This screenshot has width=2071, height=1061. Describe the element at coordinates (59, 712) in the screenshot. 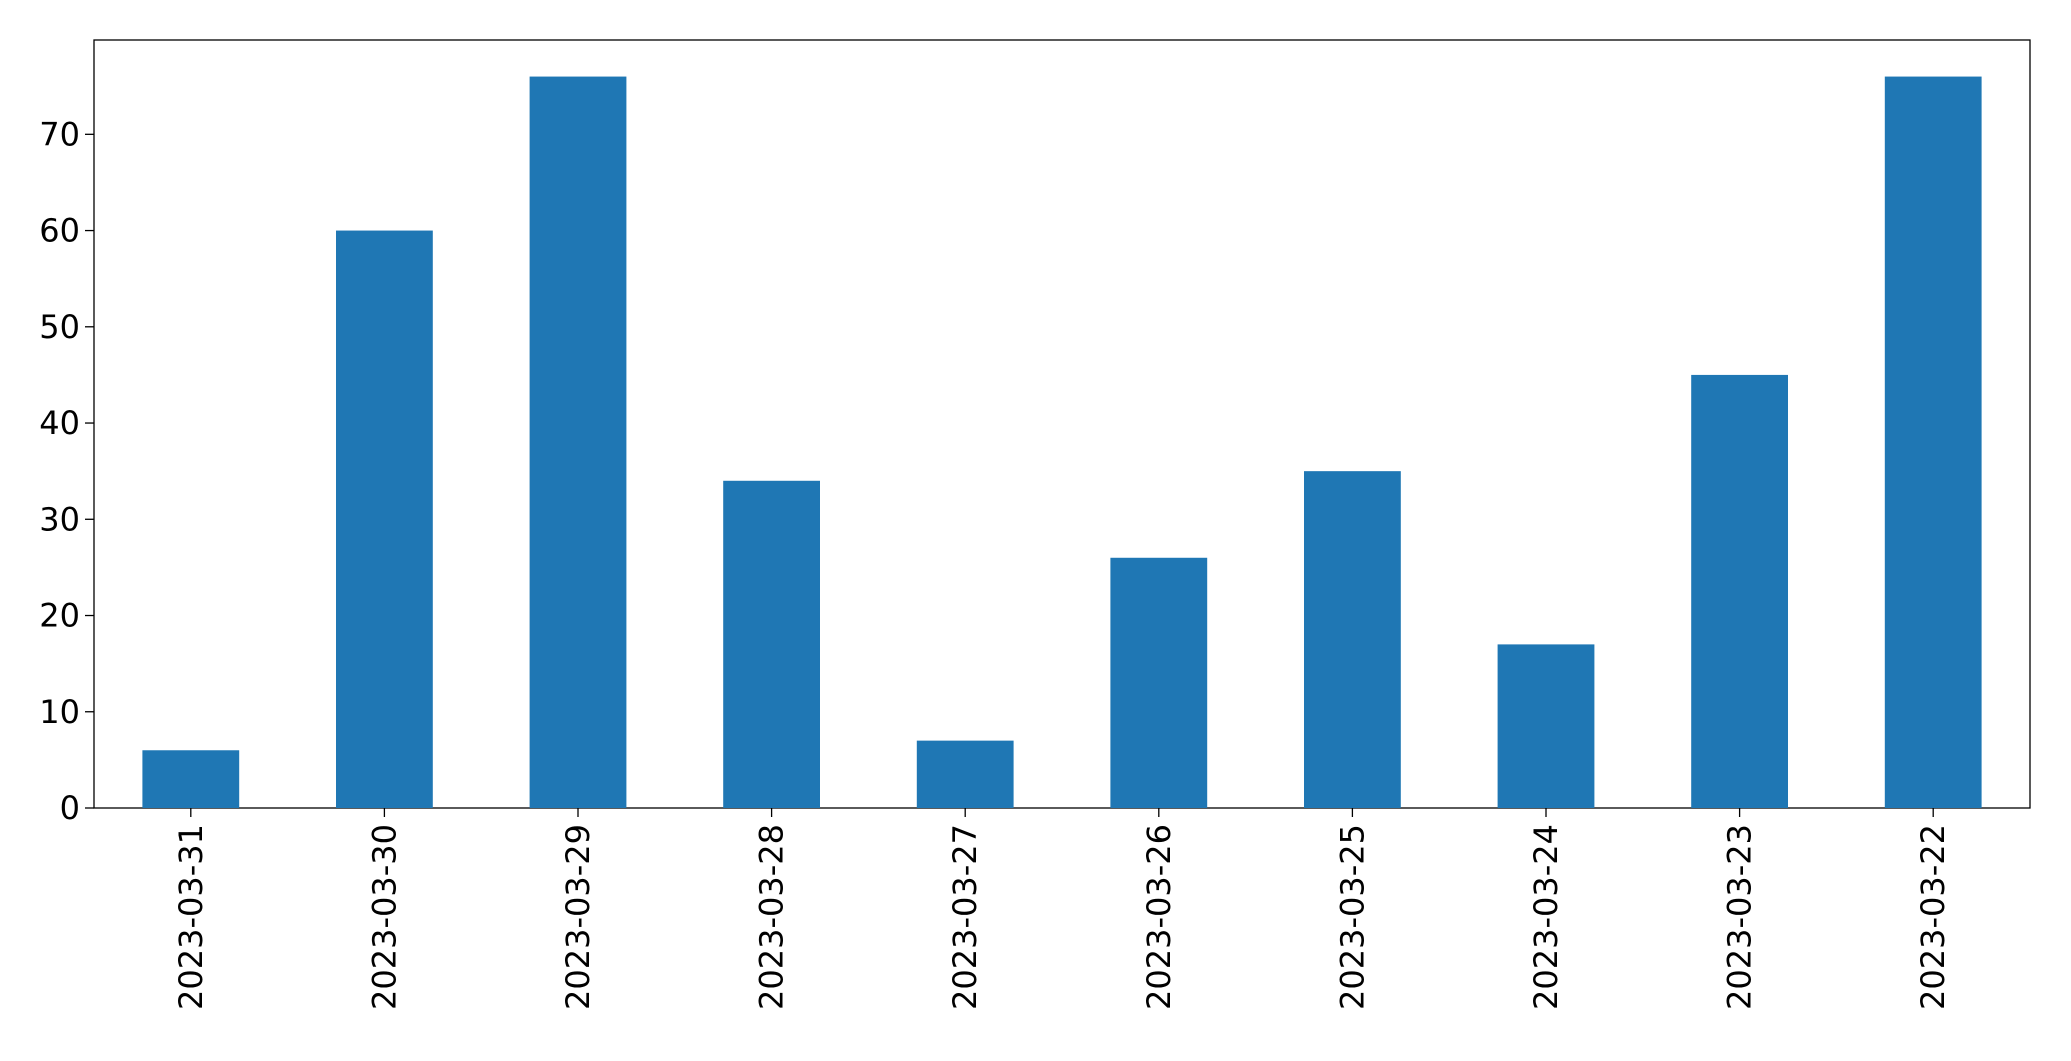

I see `y-tick-label: 10` at that location.